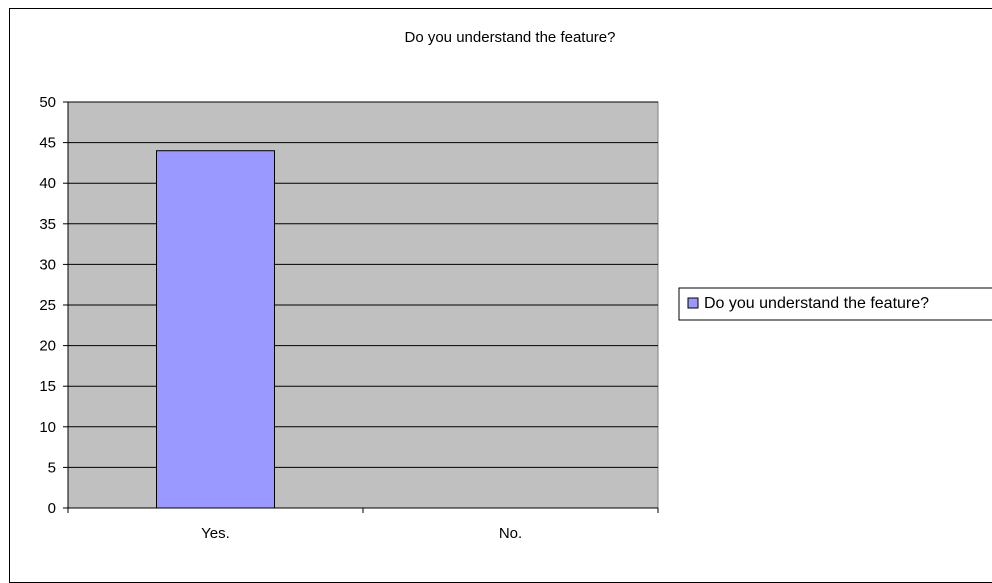 This screenshot has height=583, width=992. I want to click on bars, so click(215, 329).